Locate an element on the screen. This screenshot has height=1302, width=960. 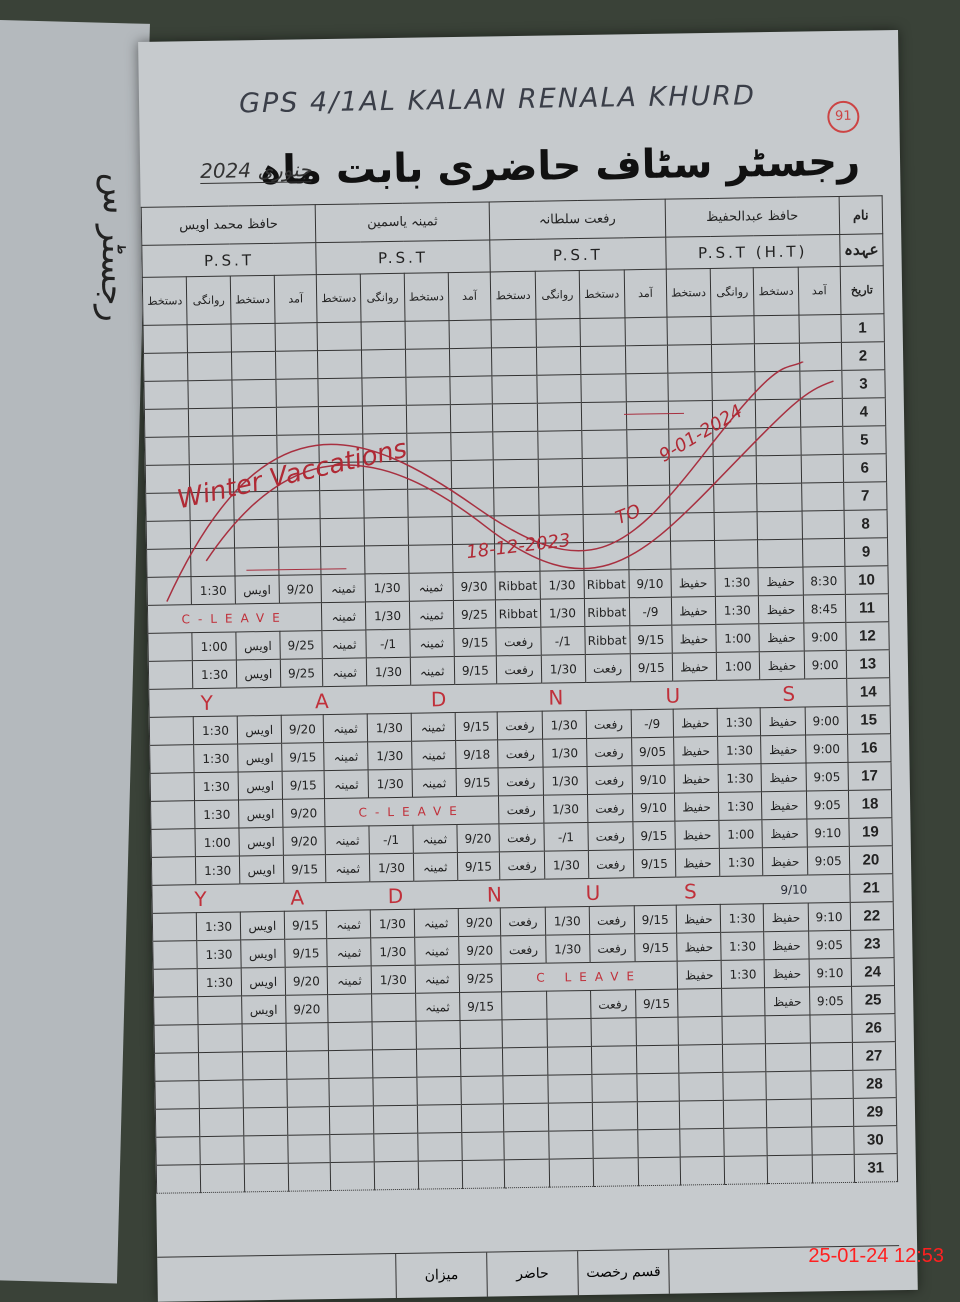
footer-label: میزان is located at coordinates (441, 1277).